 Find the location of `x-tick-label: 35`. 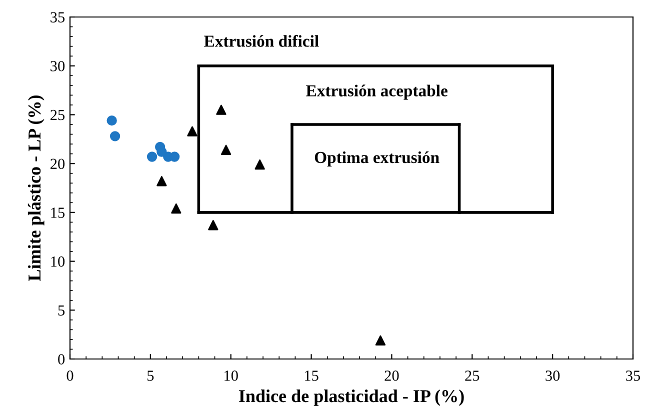

x-tick-label: 35 is located at coordinates (633, 375).